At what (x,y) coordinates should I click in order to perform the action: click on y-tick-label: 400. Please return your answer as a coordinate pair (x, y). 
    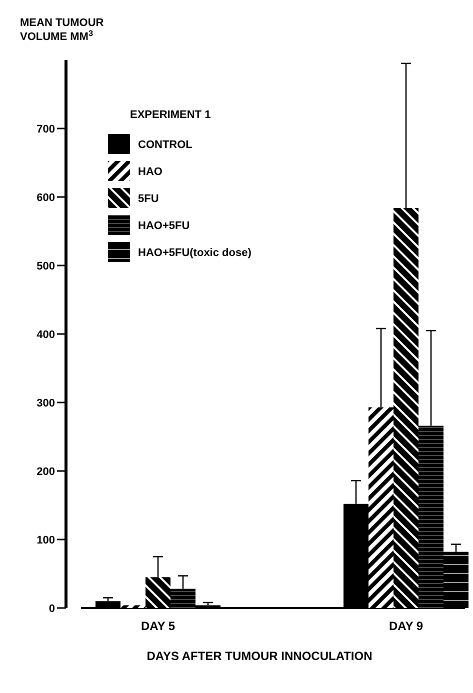
    Looking at the image, I should click on (45, 334).